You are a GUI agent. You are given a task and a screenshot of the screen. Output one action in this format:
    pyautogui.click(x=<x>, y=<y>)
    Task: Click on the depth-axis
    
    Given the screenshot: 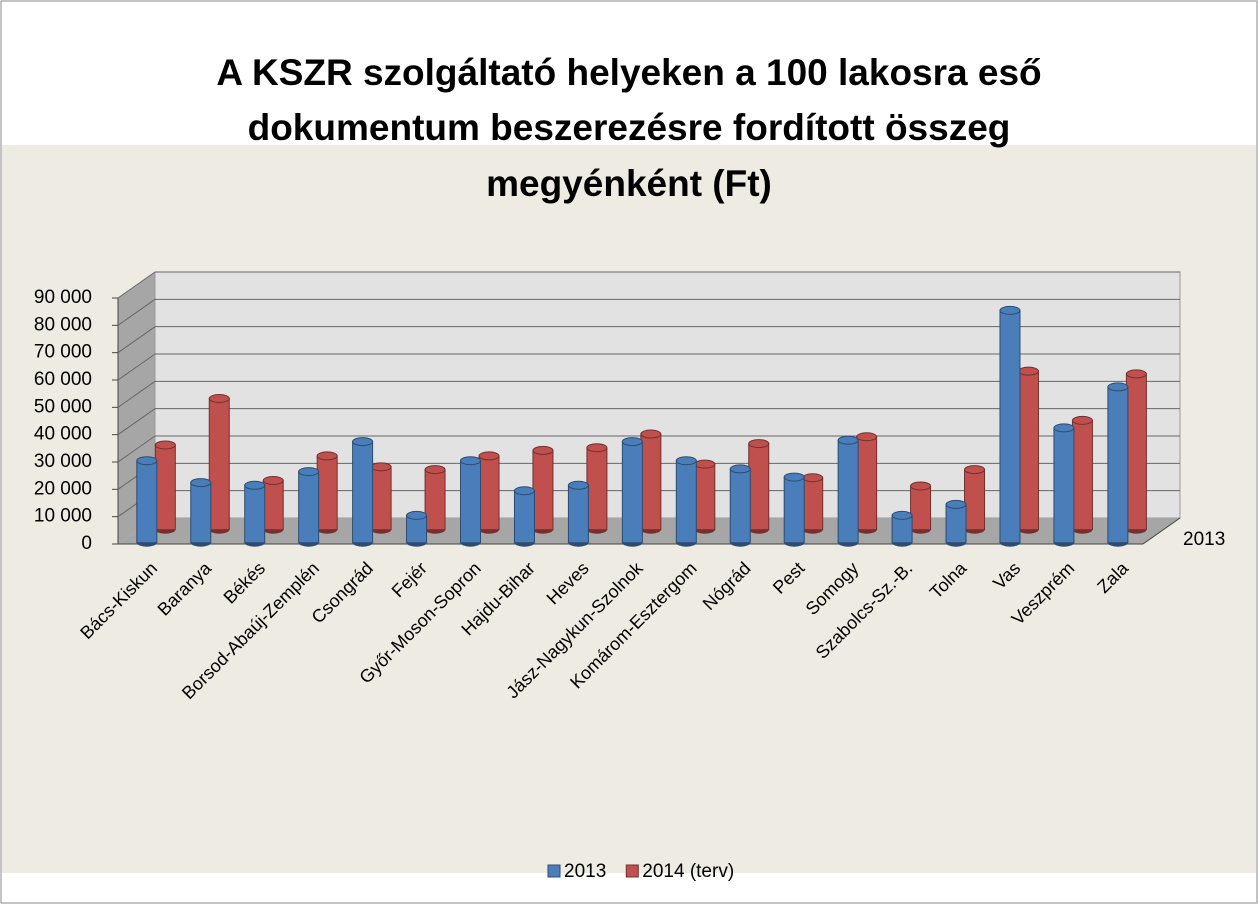 What is the action you would take?
    pyautogui.click(x=1161, y=531)
    